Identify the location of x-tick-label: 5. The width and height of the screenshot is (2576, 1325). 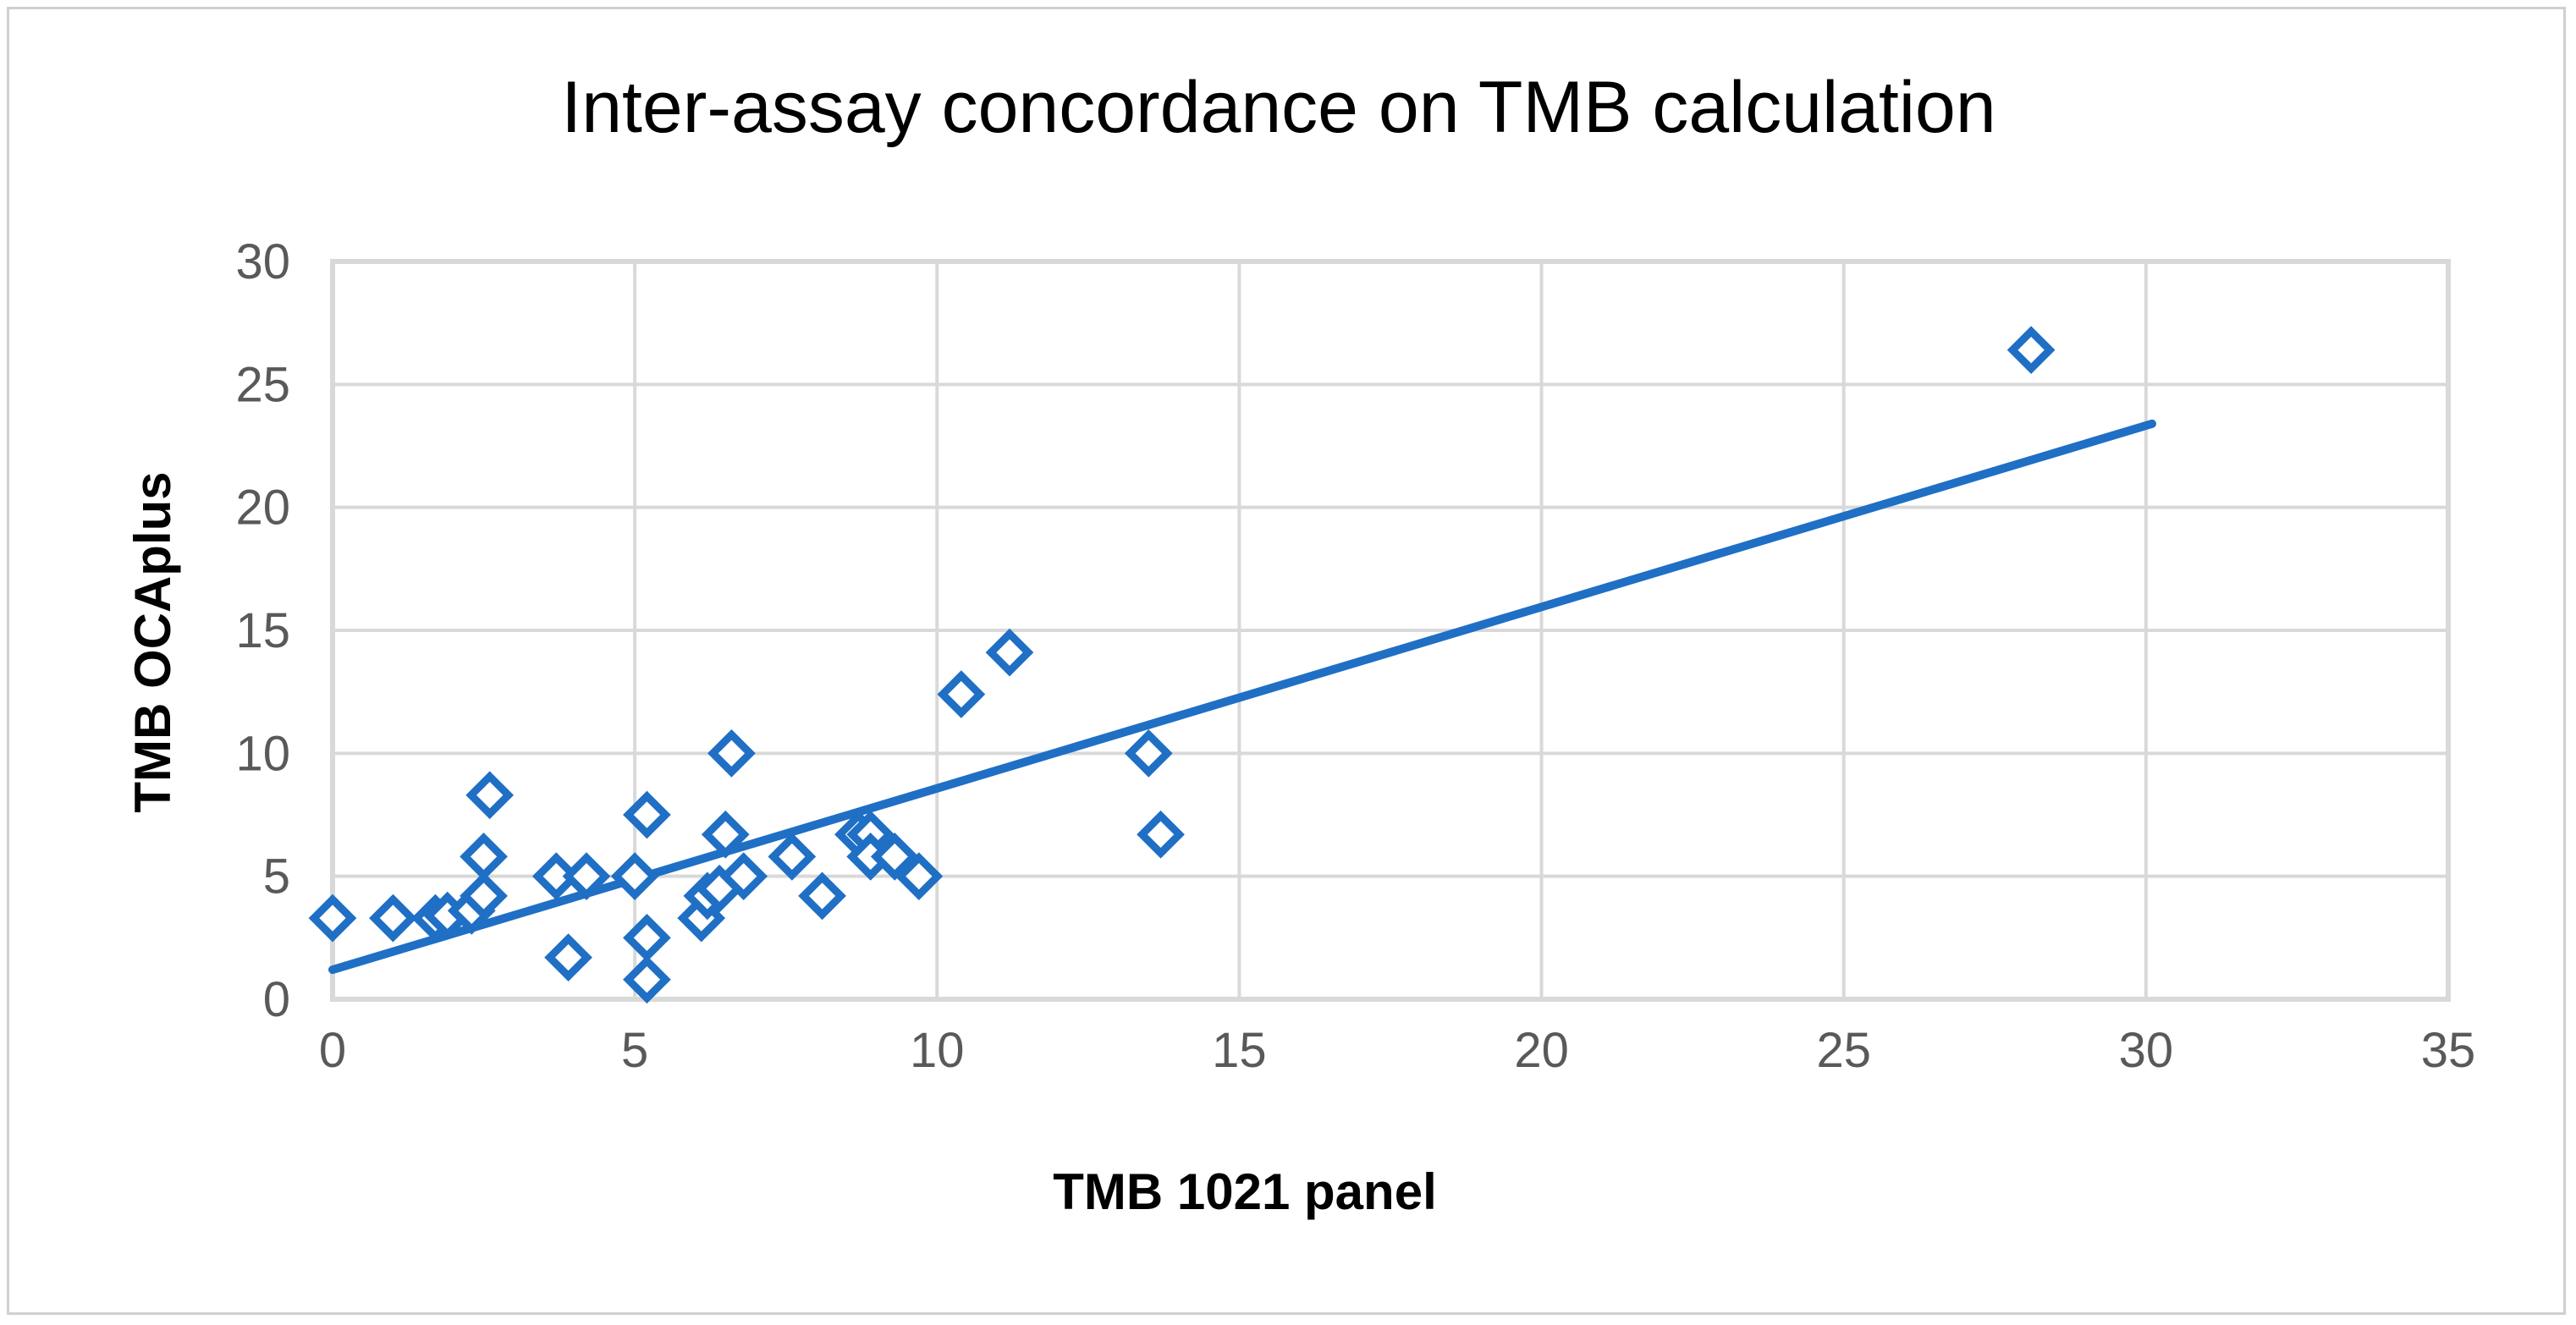
(634, 1050).